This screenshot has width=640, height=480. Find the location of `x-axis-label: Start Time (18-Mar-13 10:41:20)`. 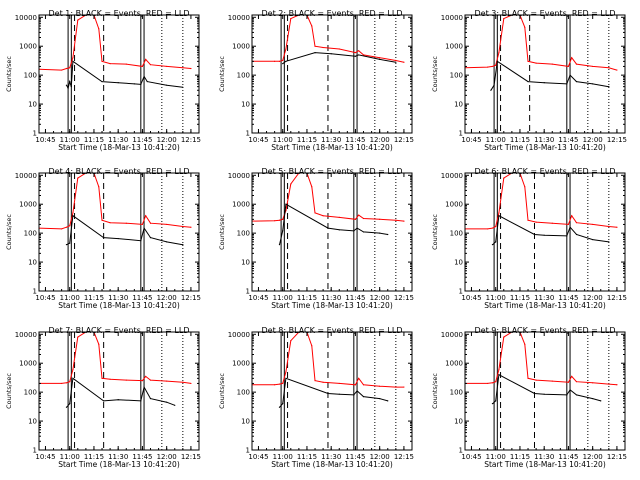

x-axis-label: Start Time (18-Mar-13 10:41:20) is located at coordinates (332, 464).